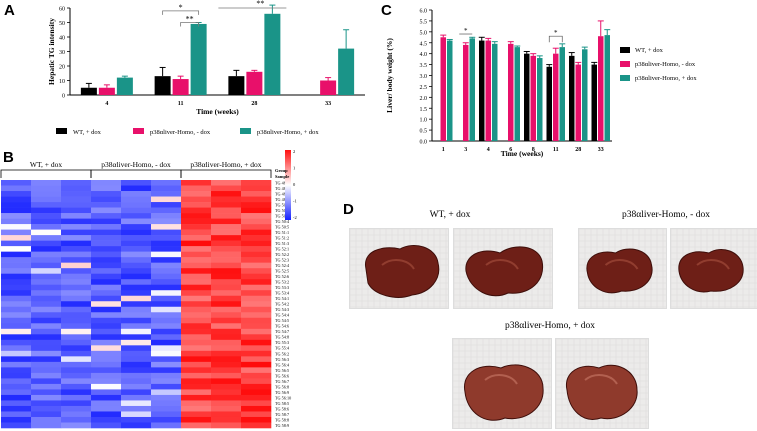  I want to click on legend-label: WT, + dox, so click(87, 132).